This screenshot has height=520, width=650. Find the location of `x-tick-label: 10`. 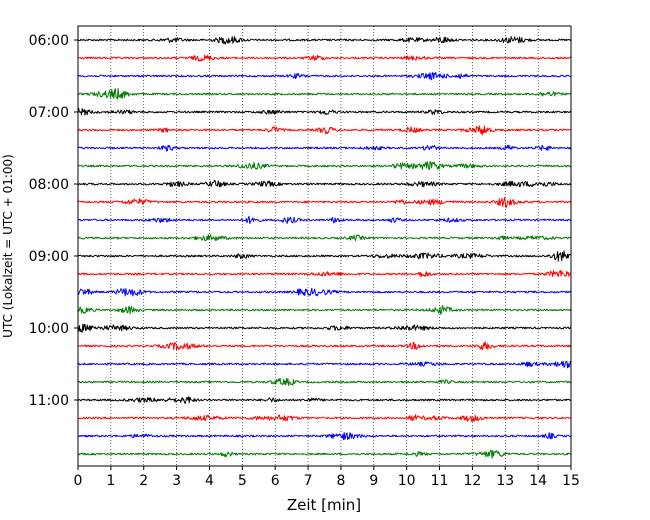

x-tick-label: 10 is located at coordinates (407, 481).